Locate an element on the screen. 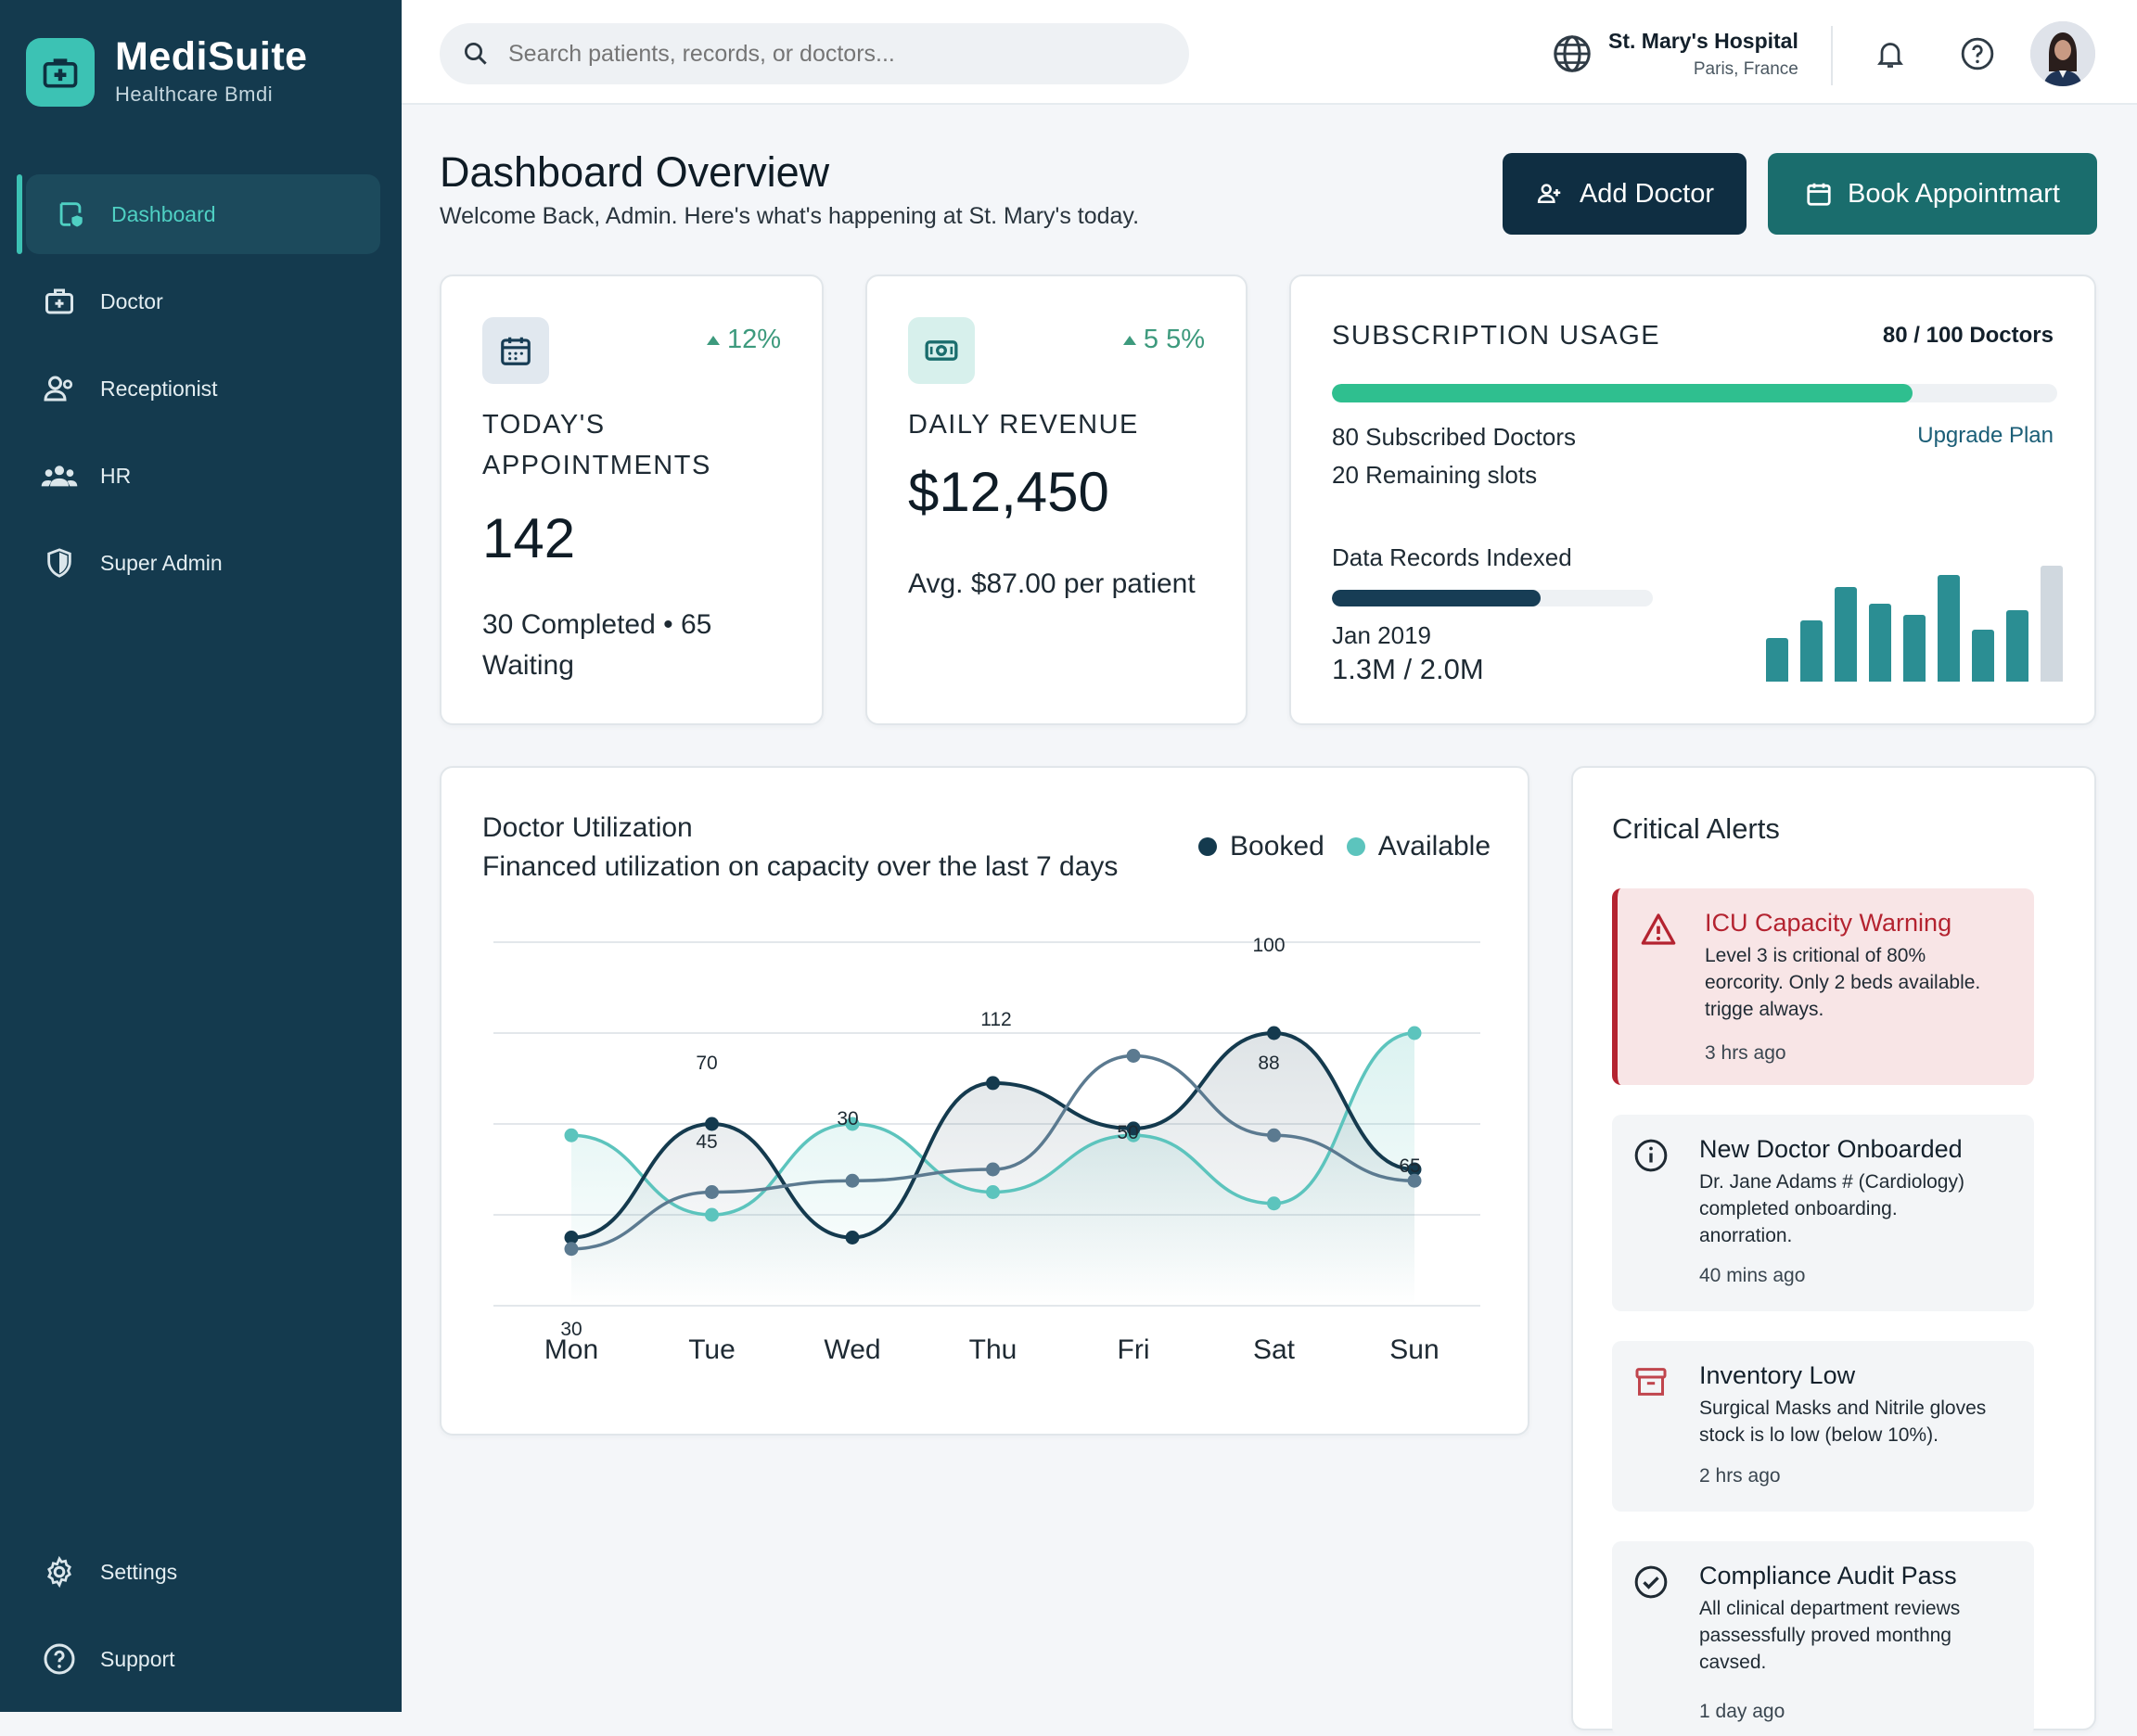  chart-title: Doctor Utilization is located at coordinates (588, 827).